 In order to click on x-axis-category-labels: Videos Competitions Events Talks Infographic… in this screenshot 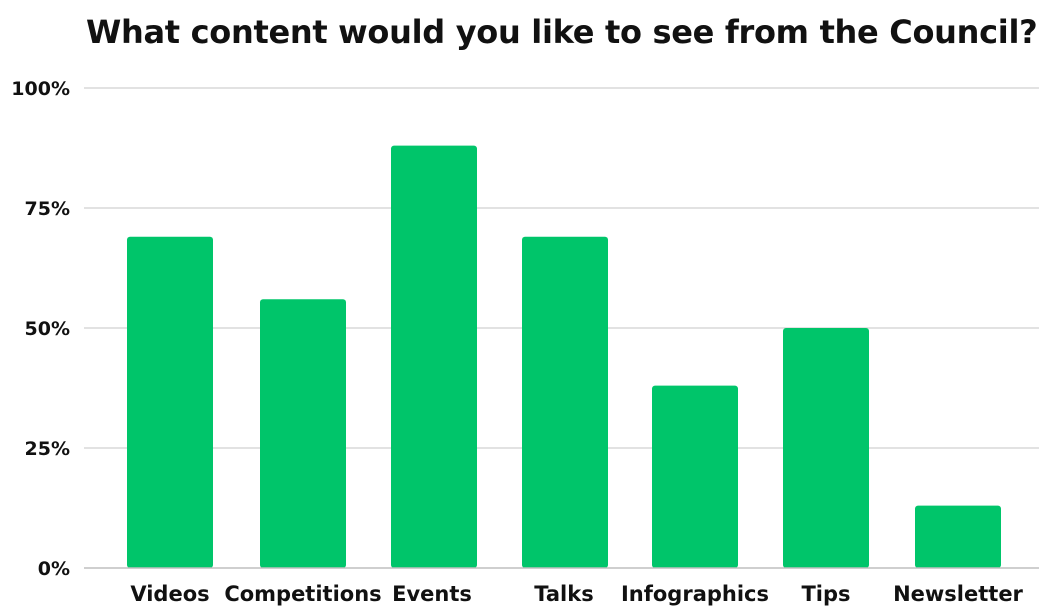, I will do `click(576, 594)`.